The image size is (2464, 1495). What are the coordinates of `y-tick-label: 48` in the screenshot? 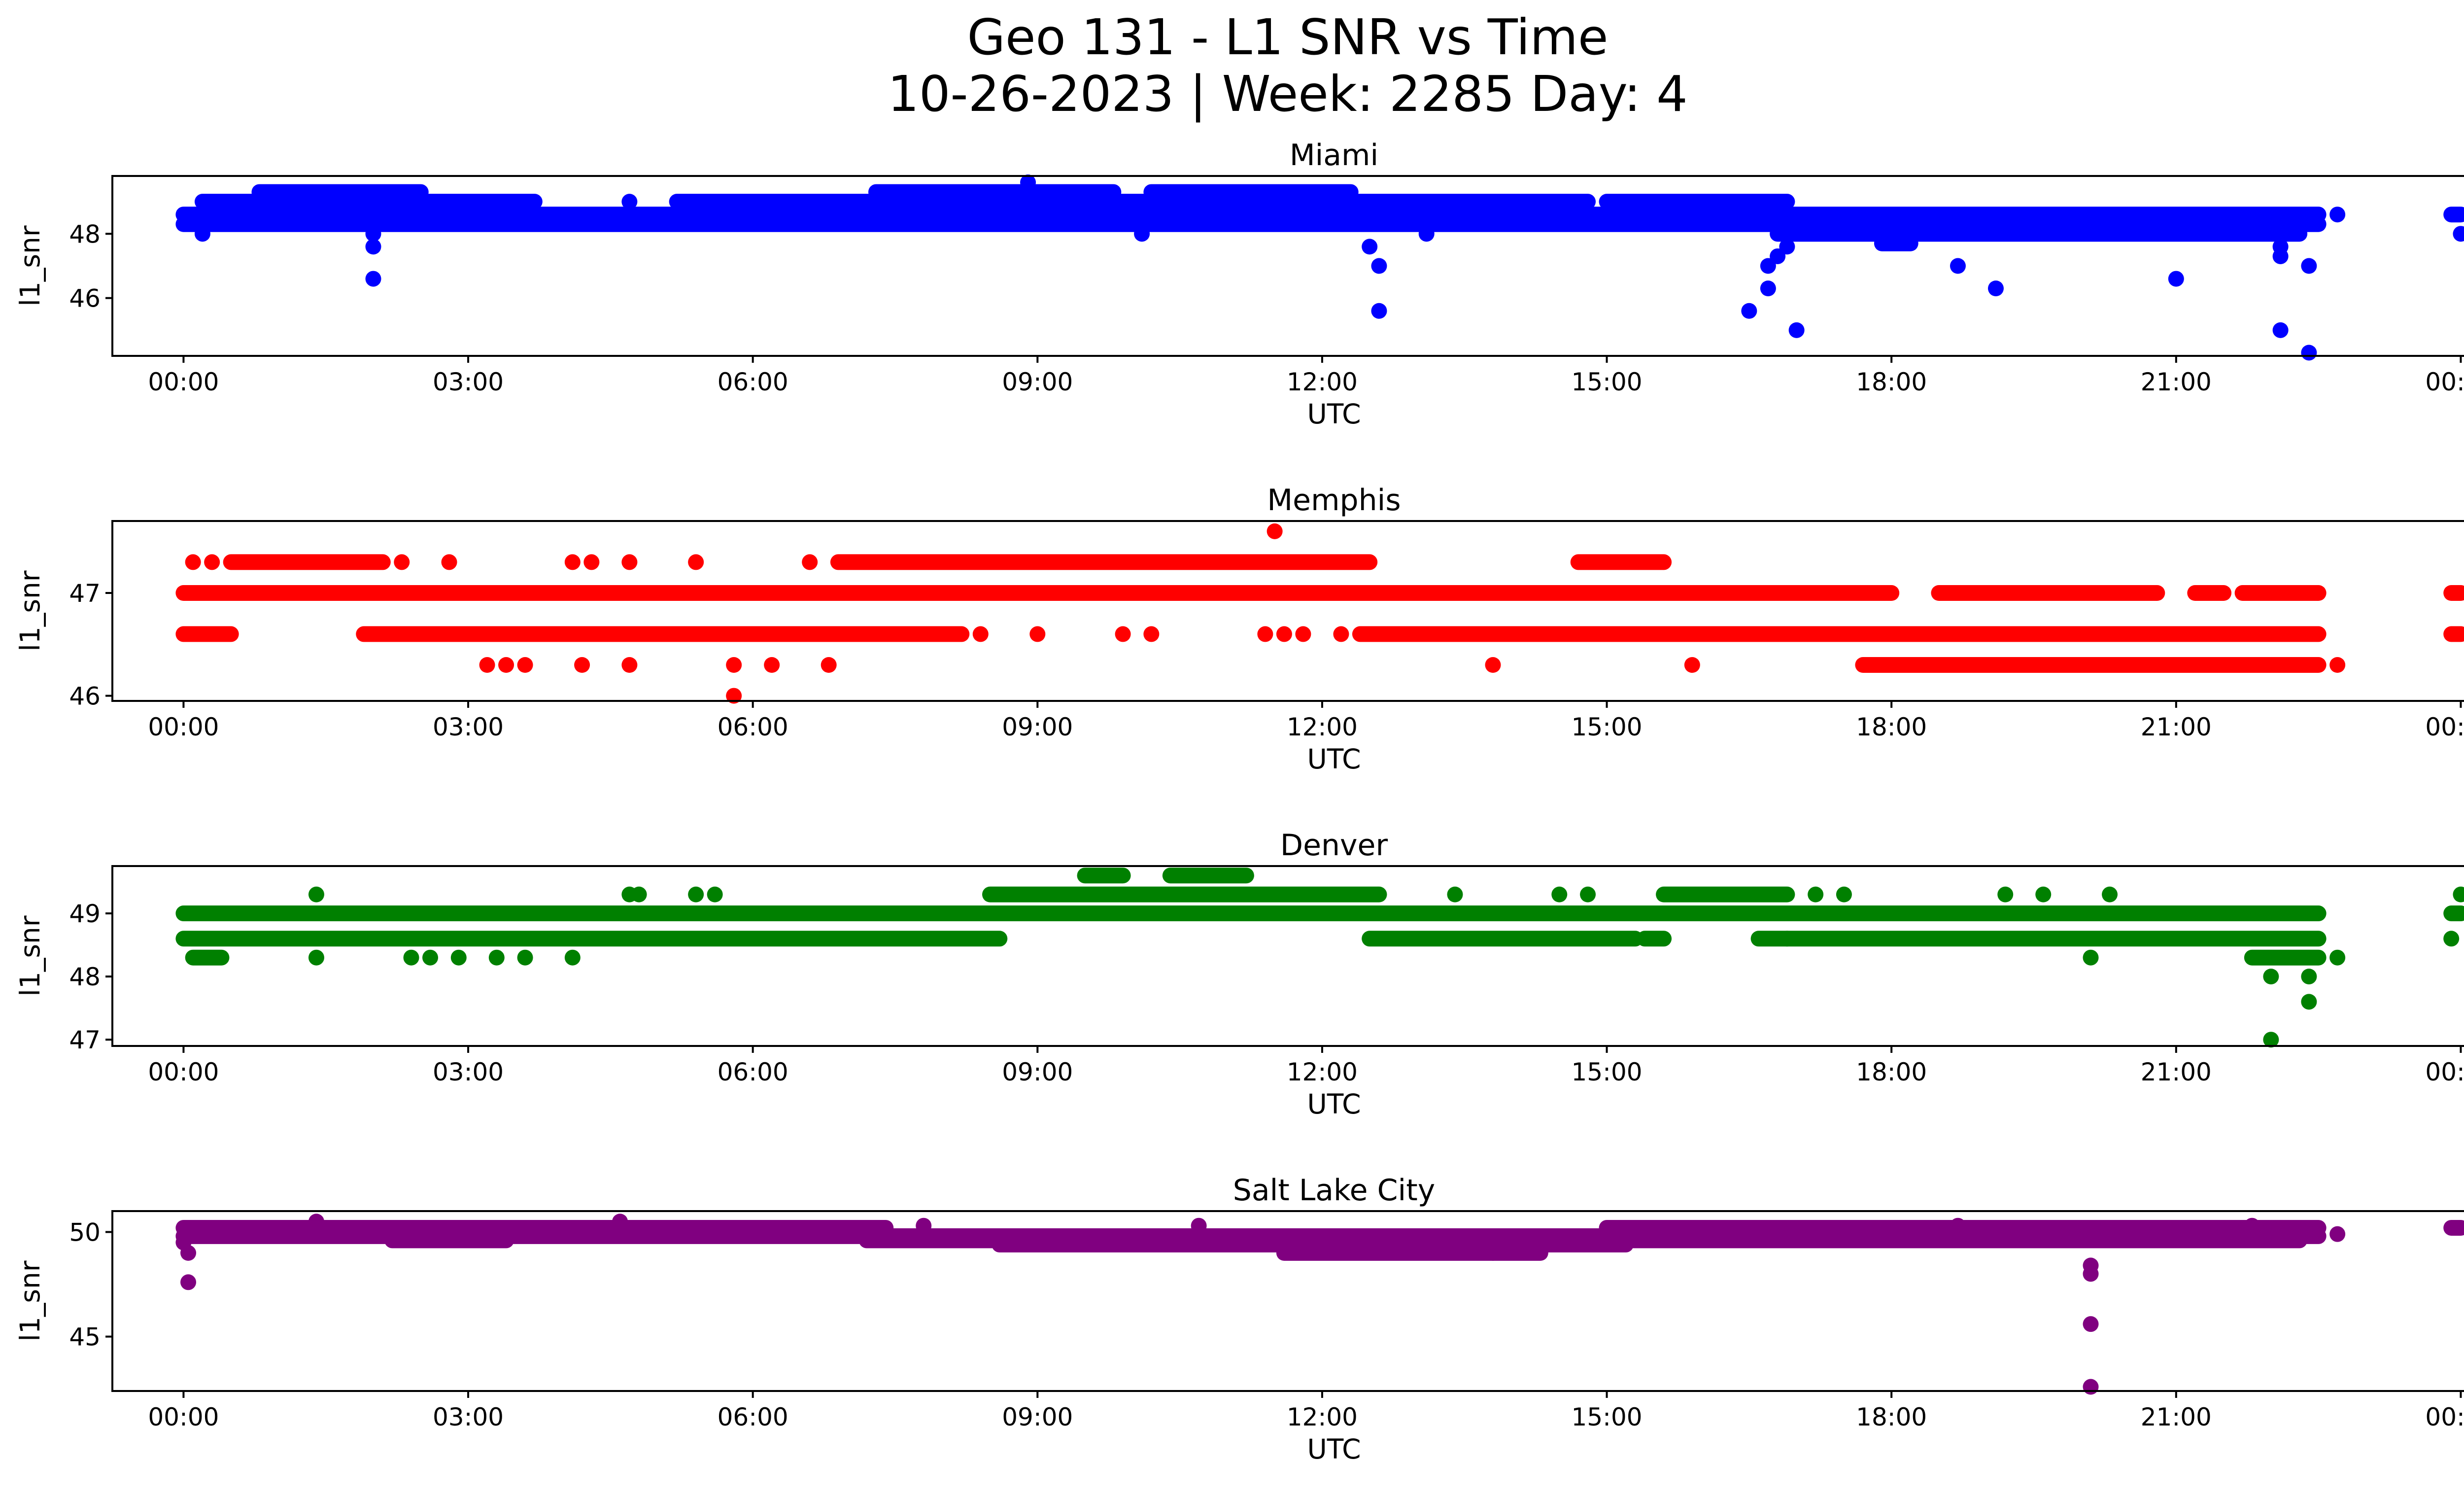 It's located at (85, 234).